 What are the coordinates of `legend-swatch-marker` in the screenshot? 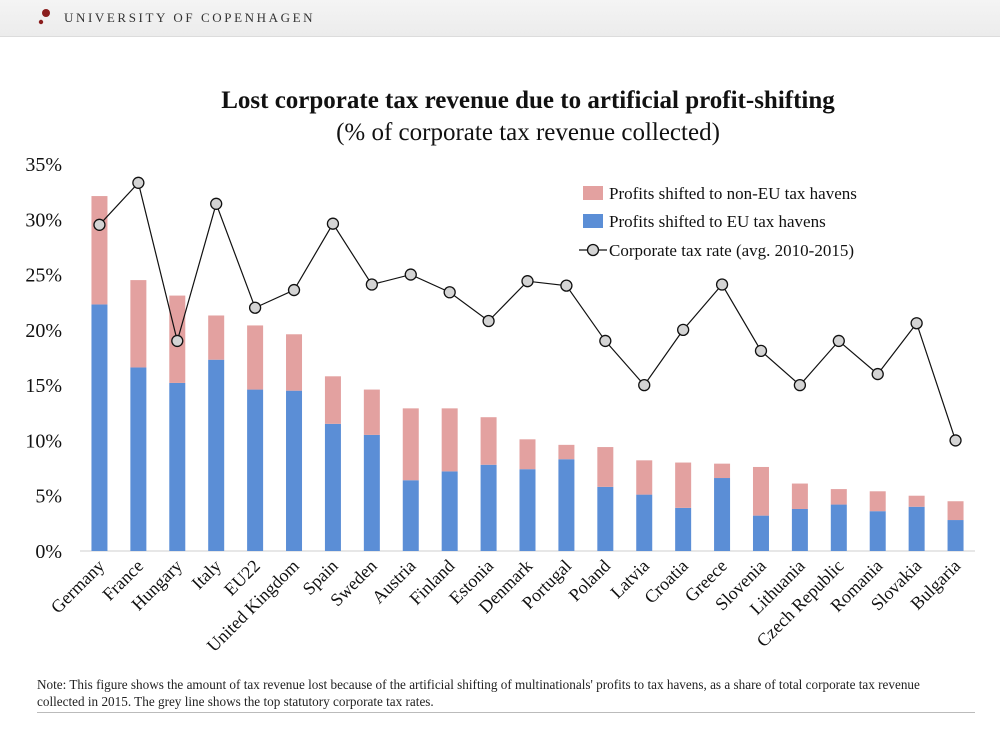 It's located at (593, 250).